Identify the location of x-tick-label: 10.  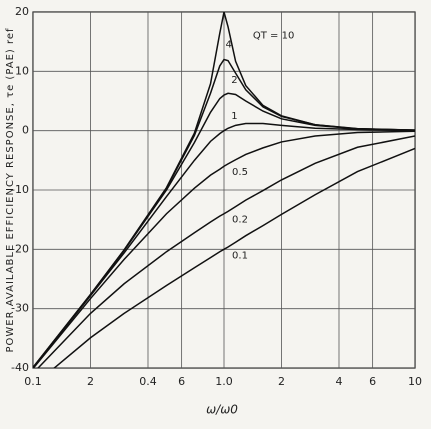
(415, 381).